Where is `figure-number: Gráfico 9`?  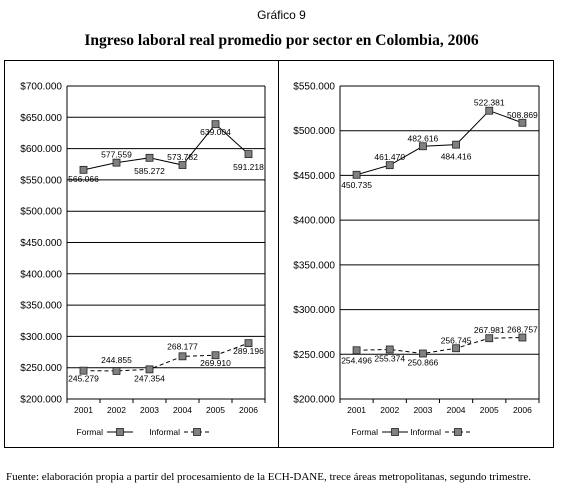
figure-number: Gráfico 9 is located at coordinates (281, 15).